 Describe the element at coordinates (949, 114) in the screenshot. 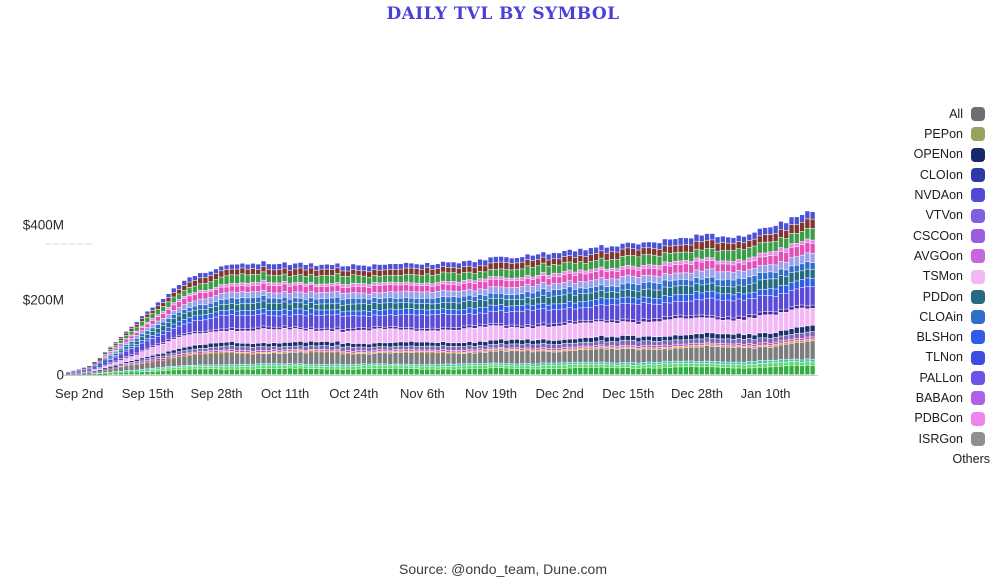

I see `legend-item-all: All` at that location.